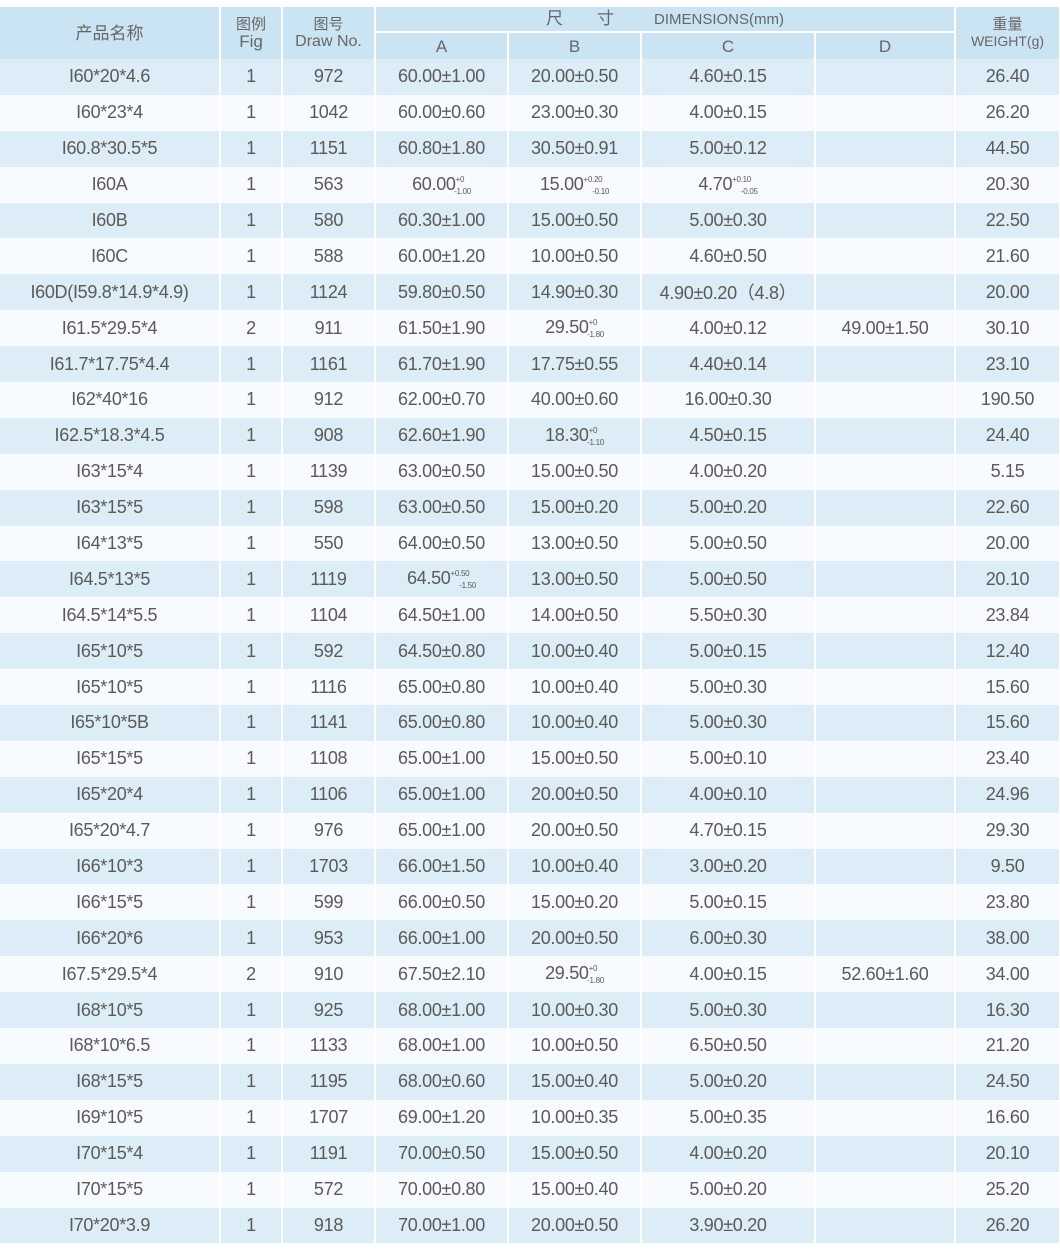  I want to click on cell-dim-b: 20.00±0.50, so click(575, 1225).